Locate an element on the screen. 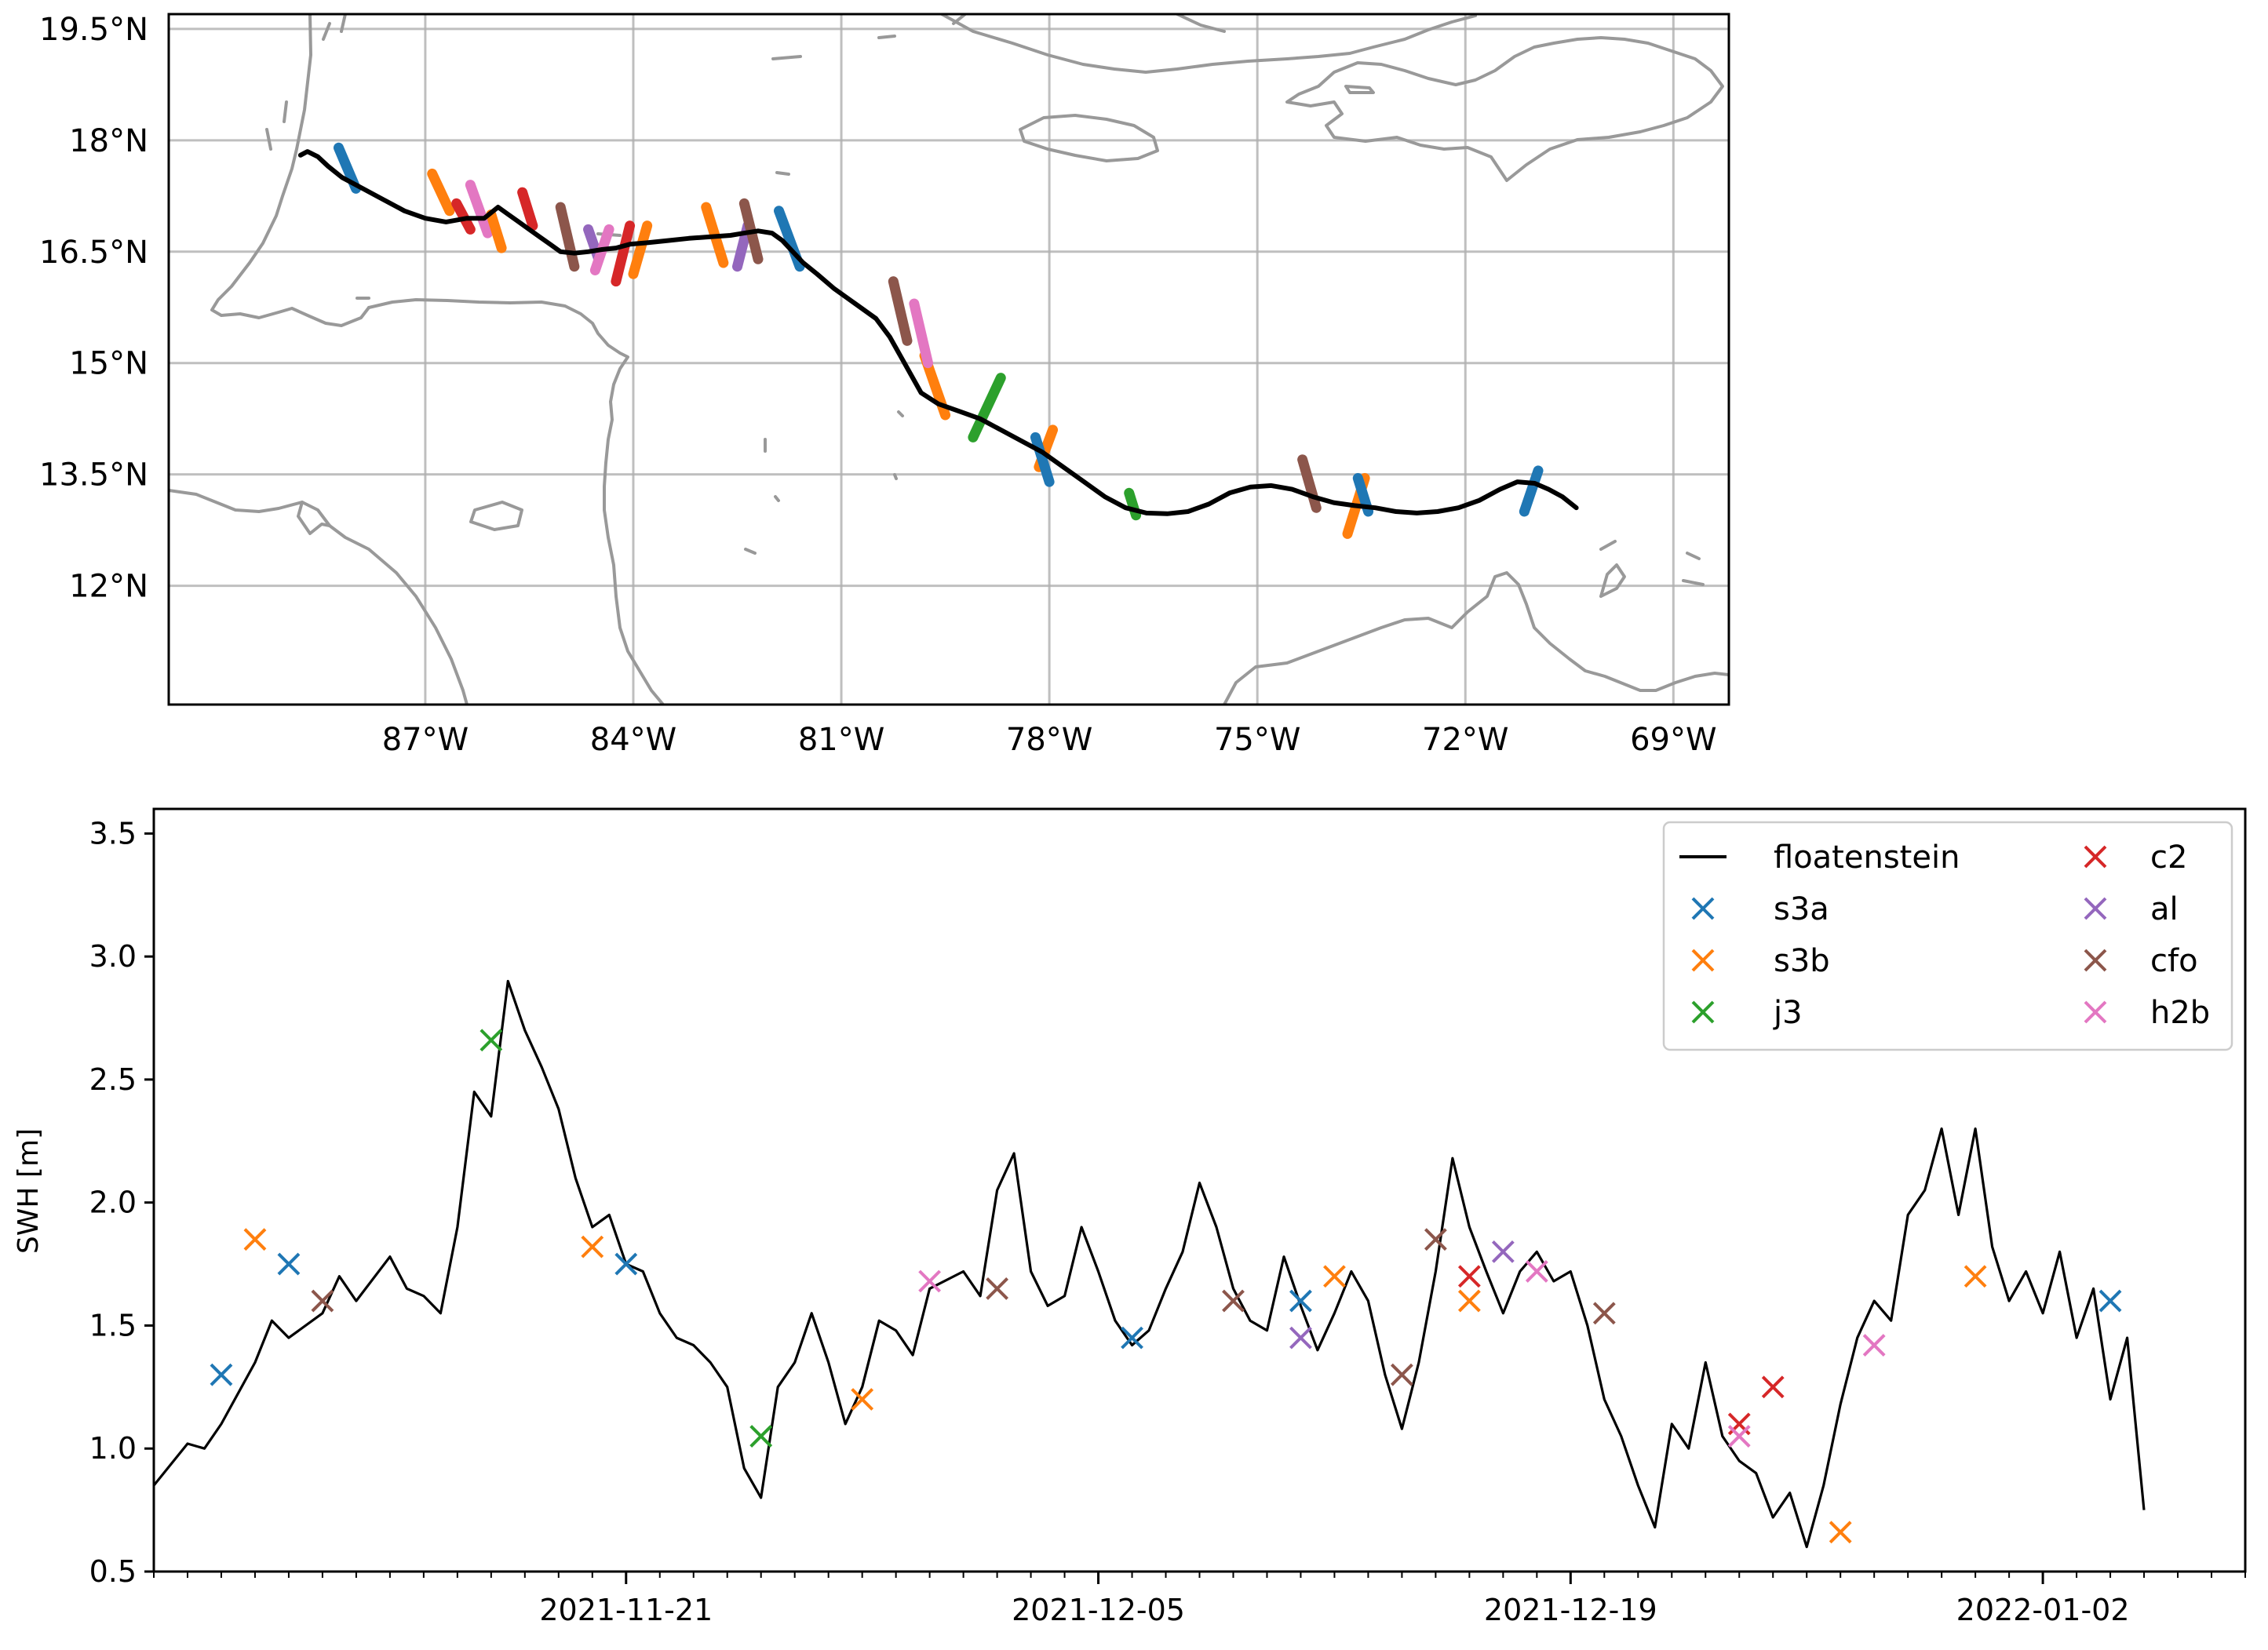  map-y-tick-label: 12°N is located at coordinates (109, 587).